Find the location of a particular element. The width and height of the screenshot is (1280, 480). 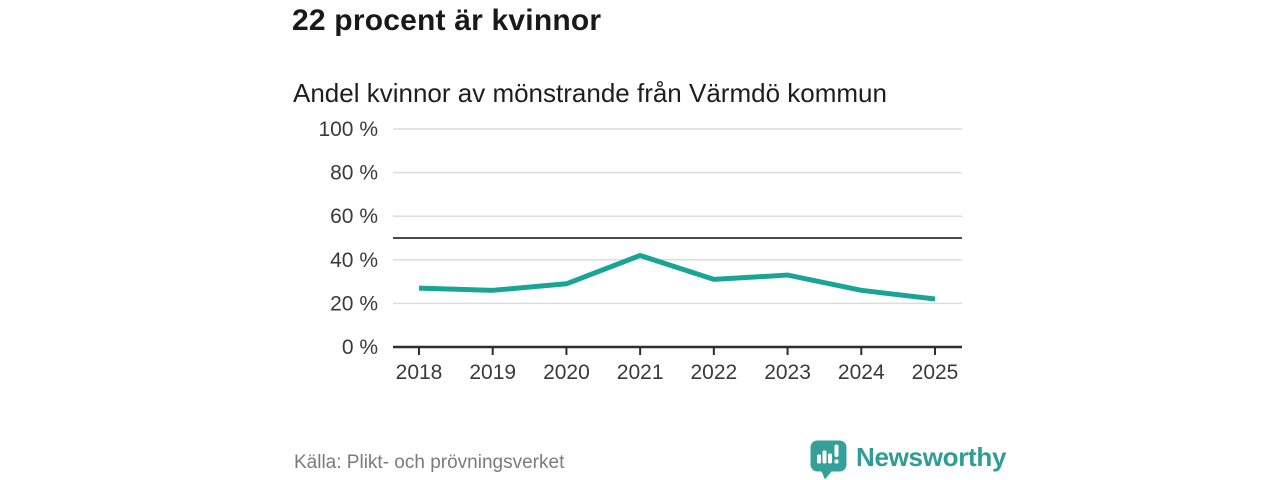

y-tick-label: 100 % is located at coordinates (348, 129).